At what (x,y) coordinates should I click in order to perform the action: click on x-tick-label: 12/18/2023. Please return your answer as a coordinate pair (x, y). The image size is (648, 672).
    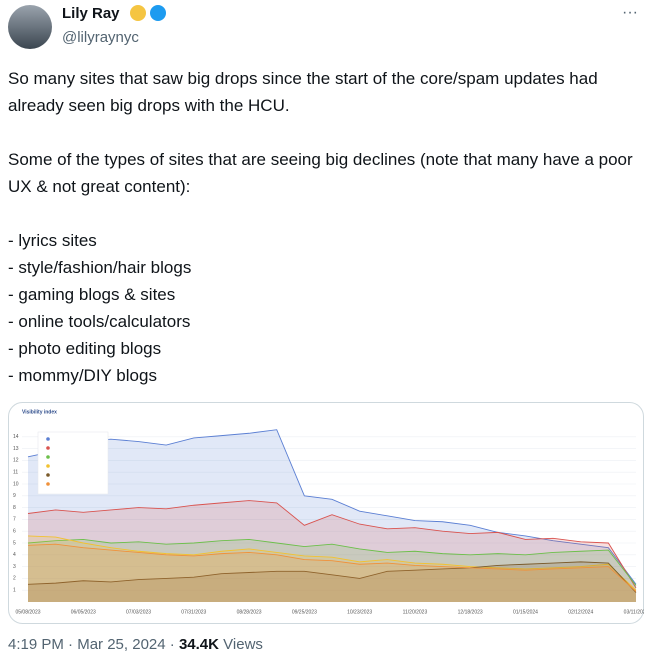
    Looking at the image, I should click on (470, 612).